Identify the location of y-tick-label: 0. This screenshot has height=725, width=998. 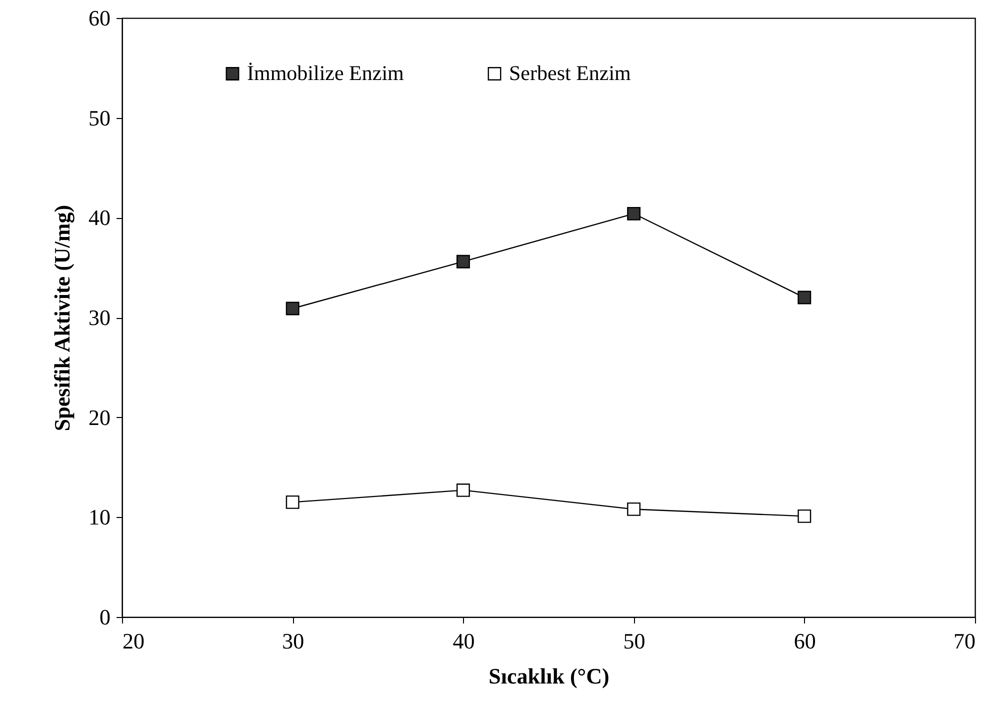
(105, 617).